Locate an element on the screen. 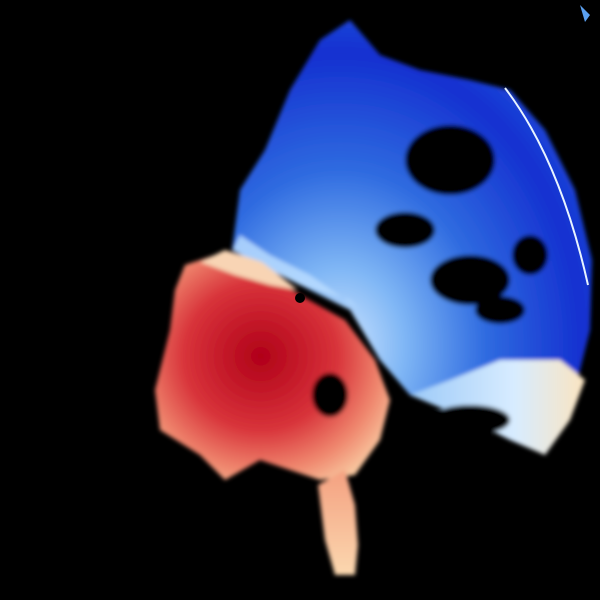 This screenshot has width=600, height=600. range-edge is located at coordinates (546, 186).